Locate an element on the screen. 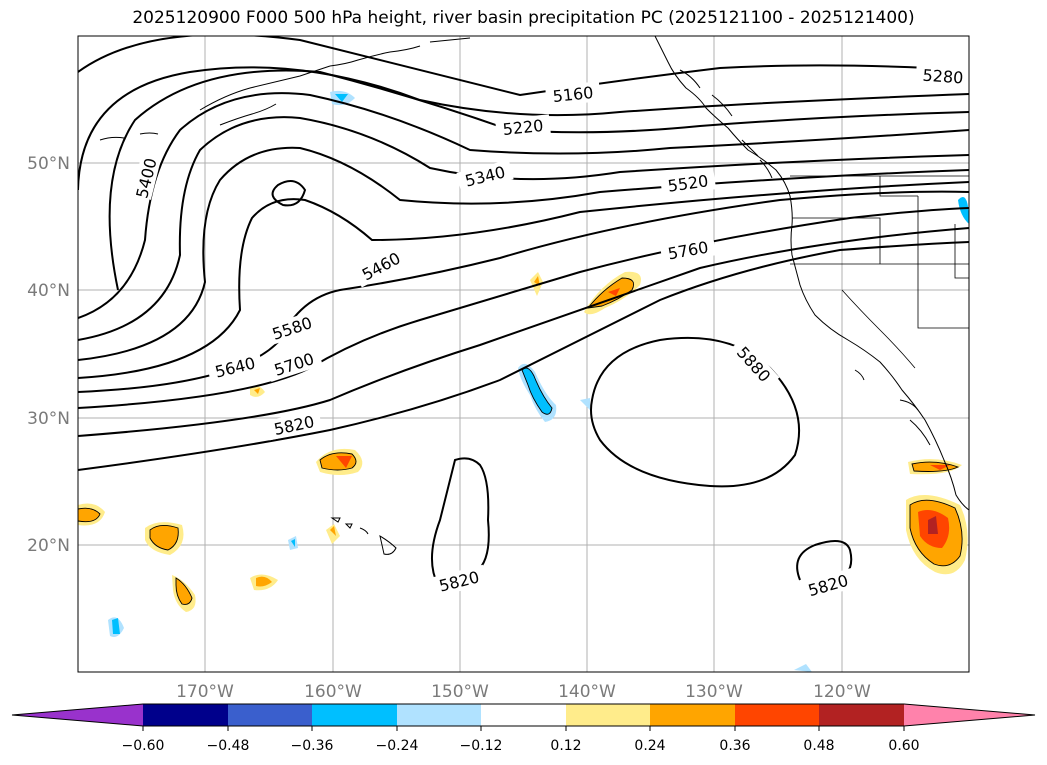 This screenshot has height=765, width=1047. lat-label-50n: 50°N is located at coordinates (48, 164).